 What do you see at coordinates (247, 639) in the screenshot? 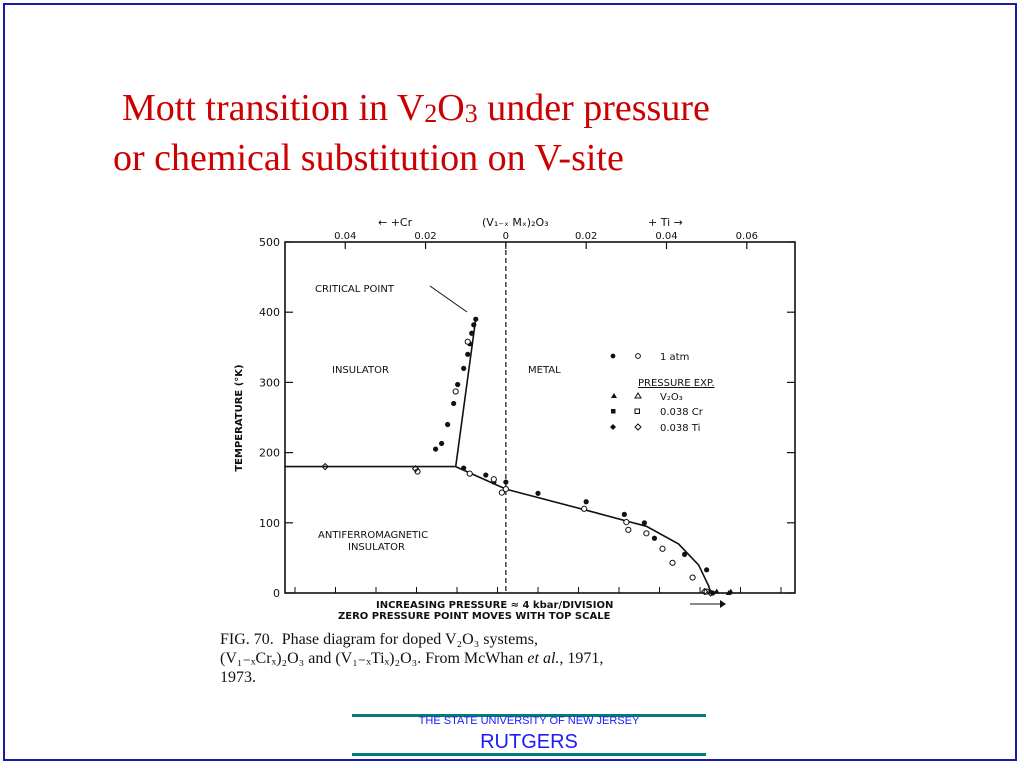
I see `caption-fig-number: FIG. 70.` at bounding box center [247, 639].